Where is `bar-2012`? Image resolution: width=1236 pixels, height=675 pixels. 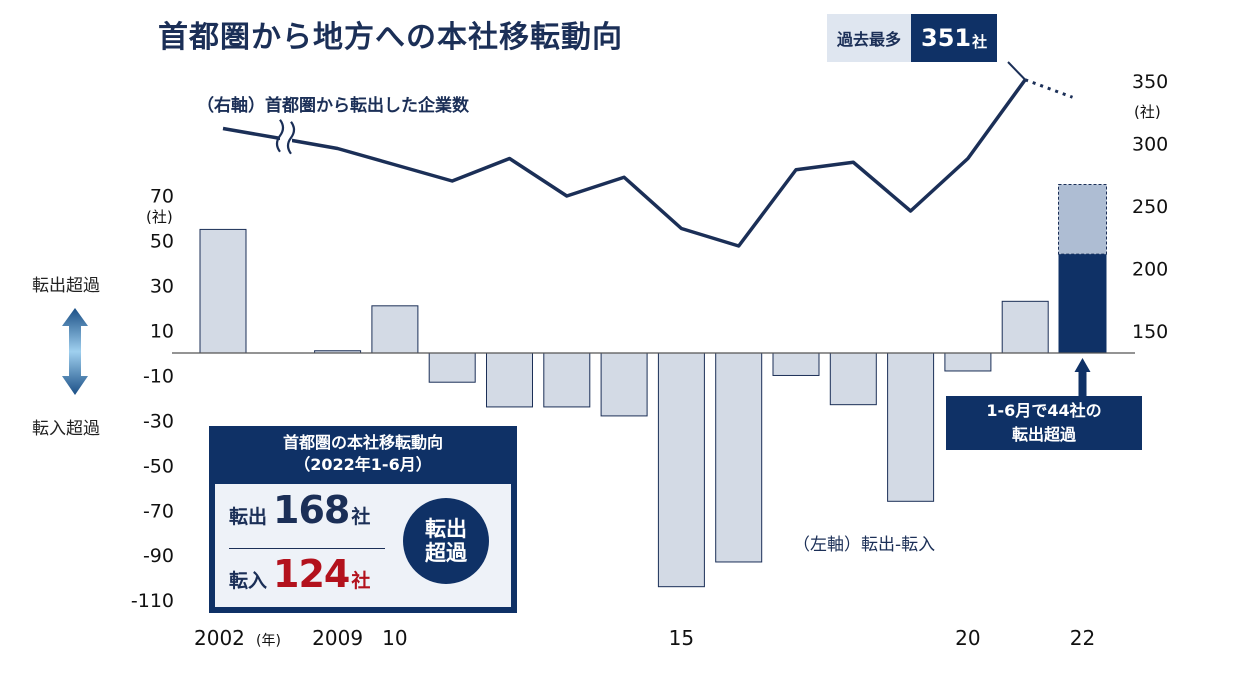
bar-2012 is located at coordinates (509, 380).